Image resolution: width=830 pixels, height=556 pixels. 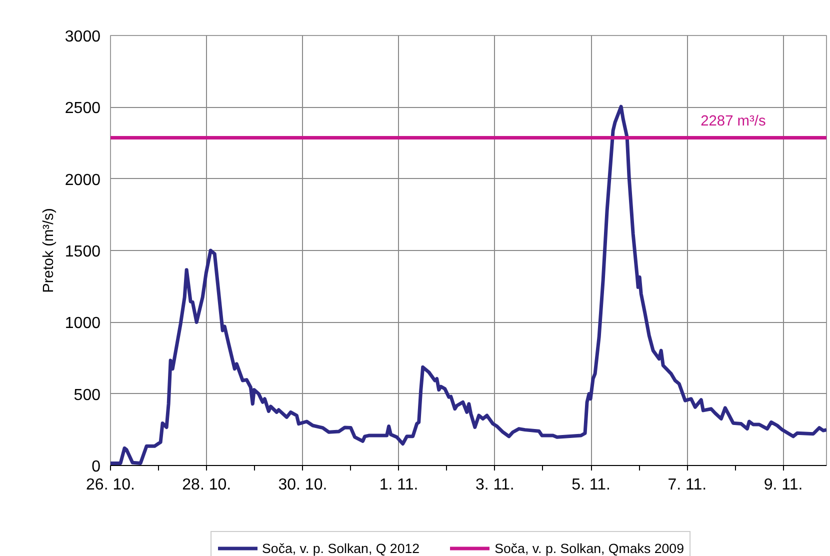 I want to click on legend-label: Soča, v. p. Solkan, Qmaks 2009, so click(x=589, y=548).